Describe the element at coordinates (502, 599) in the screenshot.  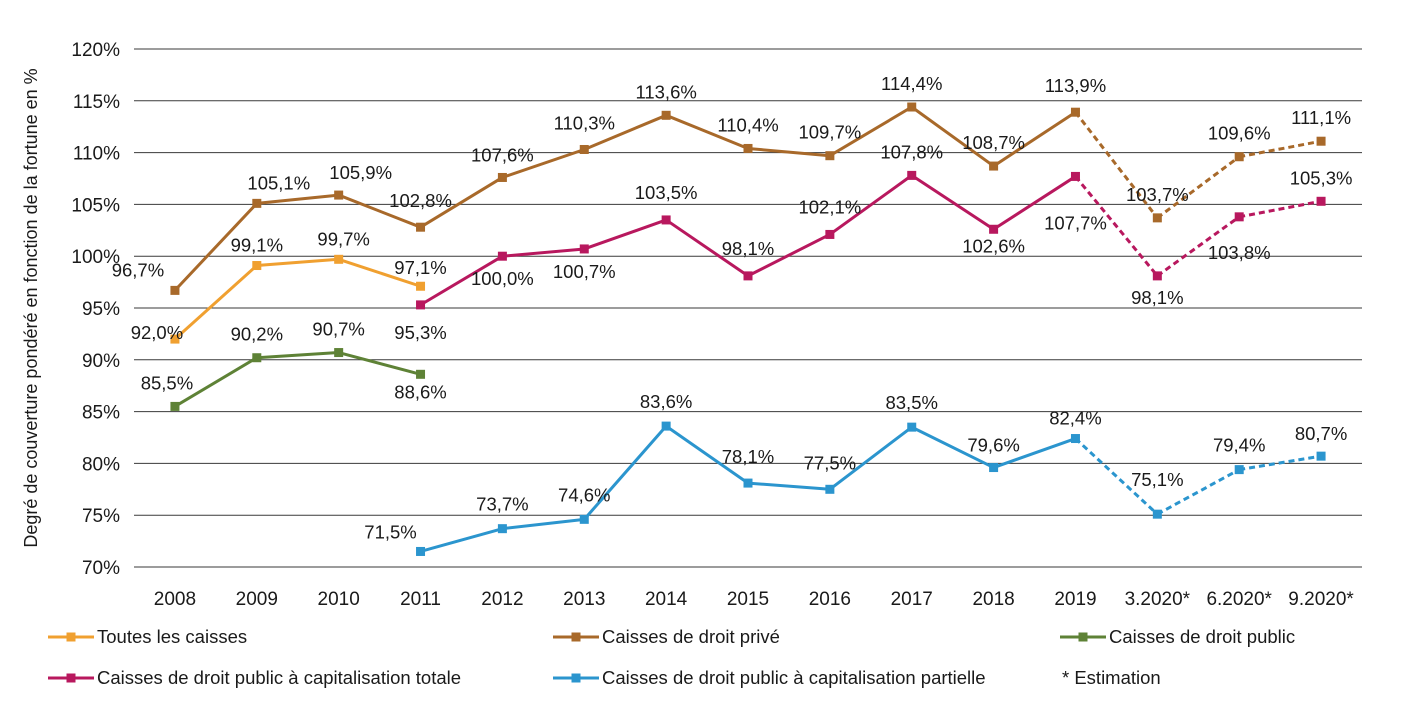
I see `x-tick-label: 2012` at that location.